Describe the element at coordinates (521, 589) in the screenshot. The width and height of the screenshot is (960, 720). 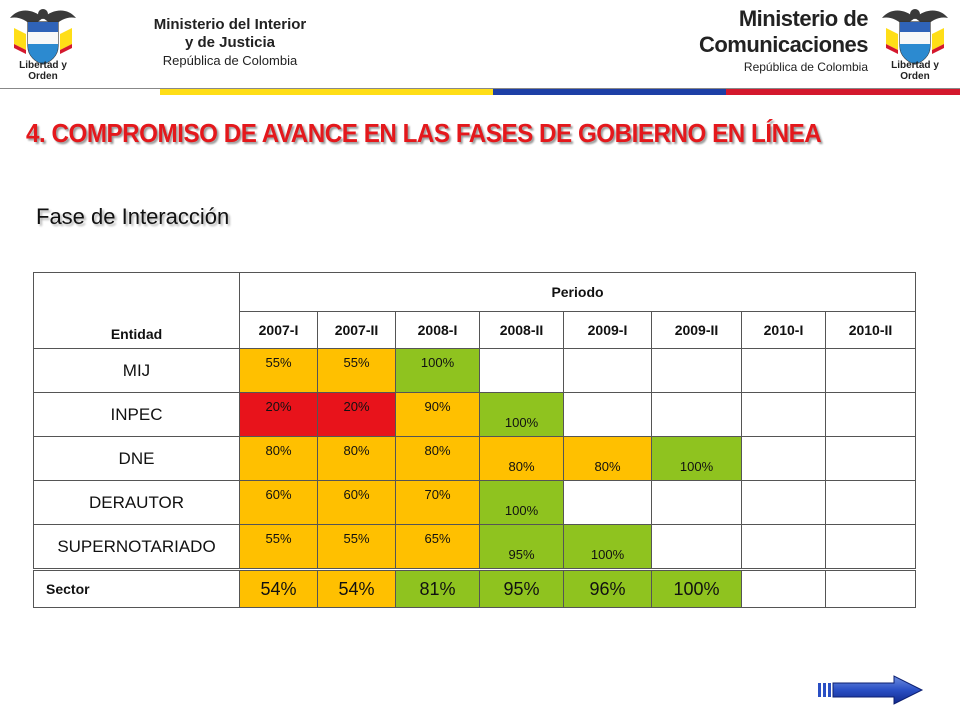
I see `sector-progress-cell: 95%` at that location.